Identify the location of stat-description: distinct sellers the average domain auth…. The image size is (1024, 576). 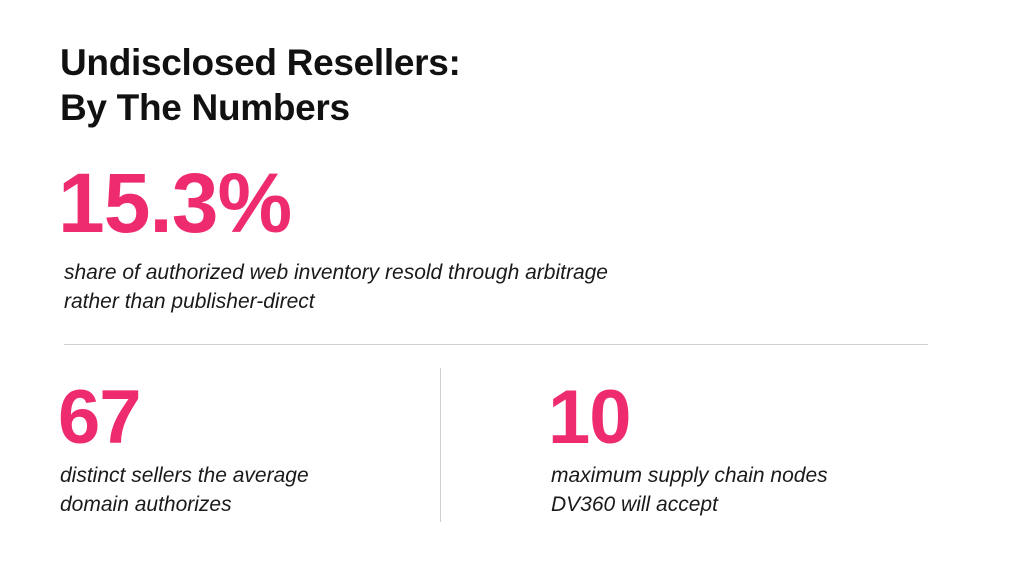
(184, 490).